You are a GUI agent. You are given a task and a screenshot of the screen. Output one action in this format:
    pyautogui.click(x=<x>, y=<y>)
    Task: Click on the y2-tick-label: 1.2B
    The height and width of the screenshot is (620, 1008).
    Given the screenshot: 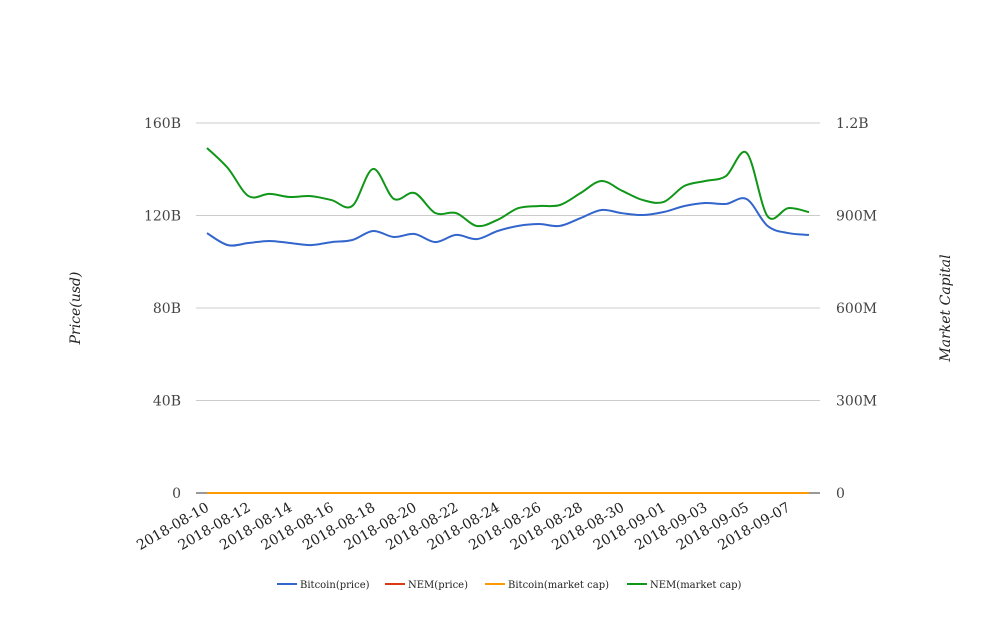 What is the action you would take?
    pyautogui.click(x=852, y=124)
    